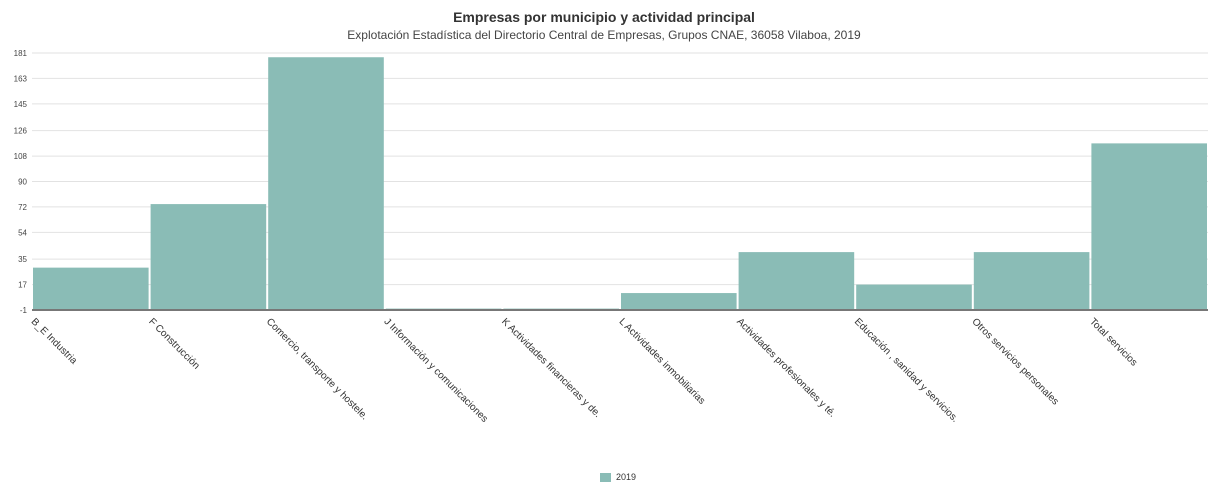 The image size is (1208, 484). What do you see at coordinates (22, 207) in the screenshot?
I see `y-tick-label: 72` at bounding box center [22, 207].